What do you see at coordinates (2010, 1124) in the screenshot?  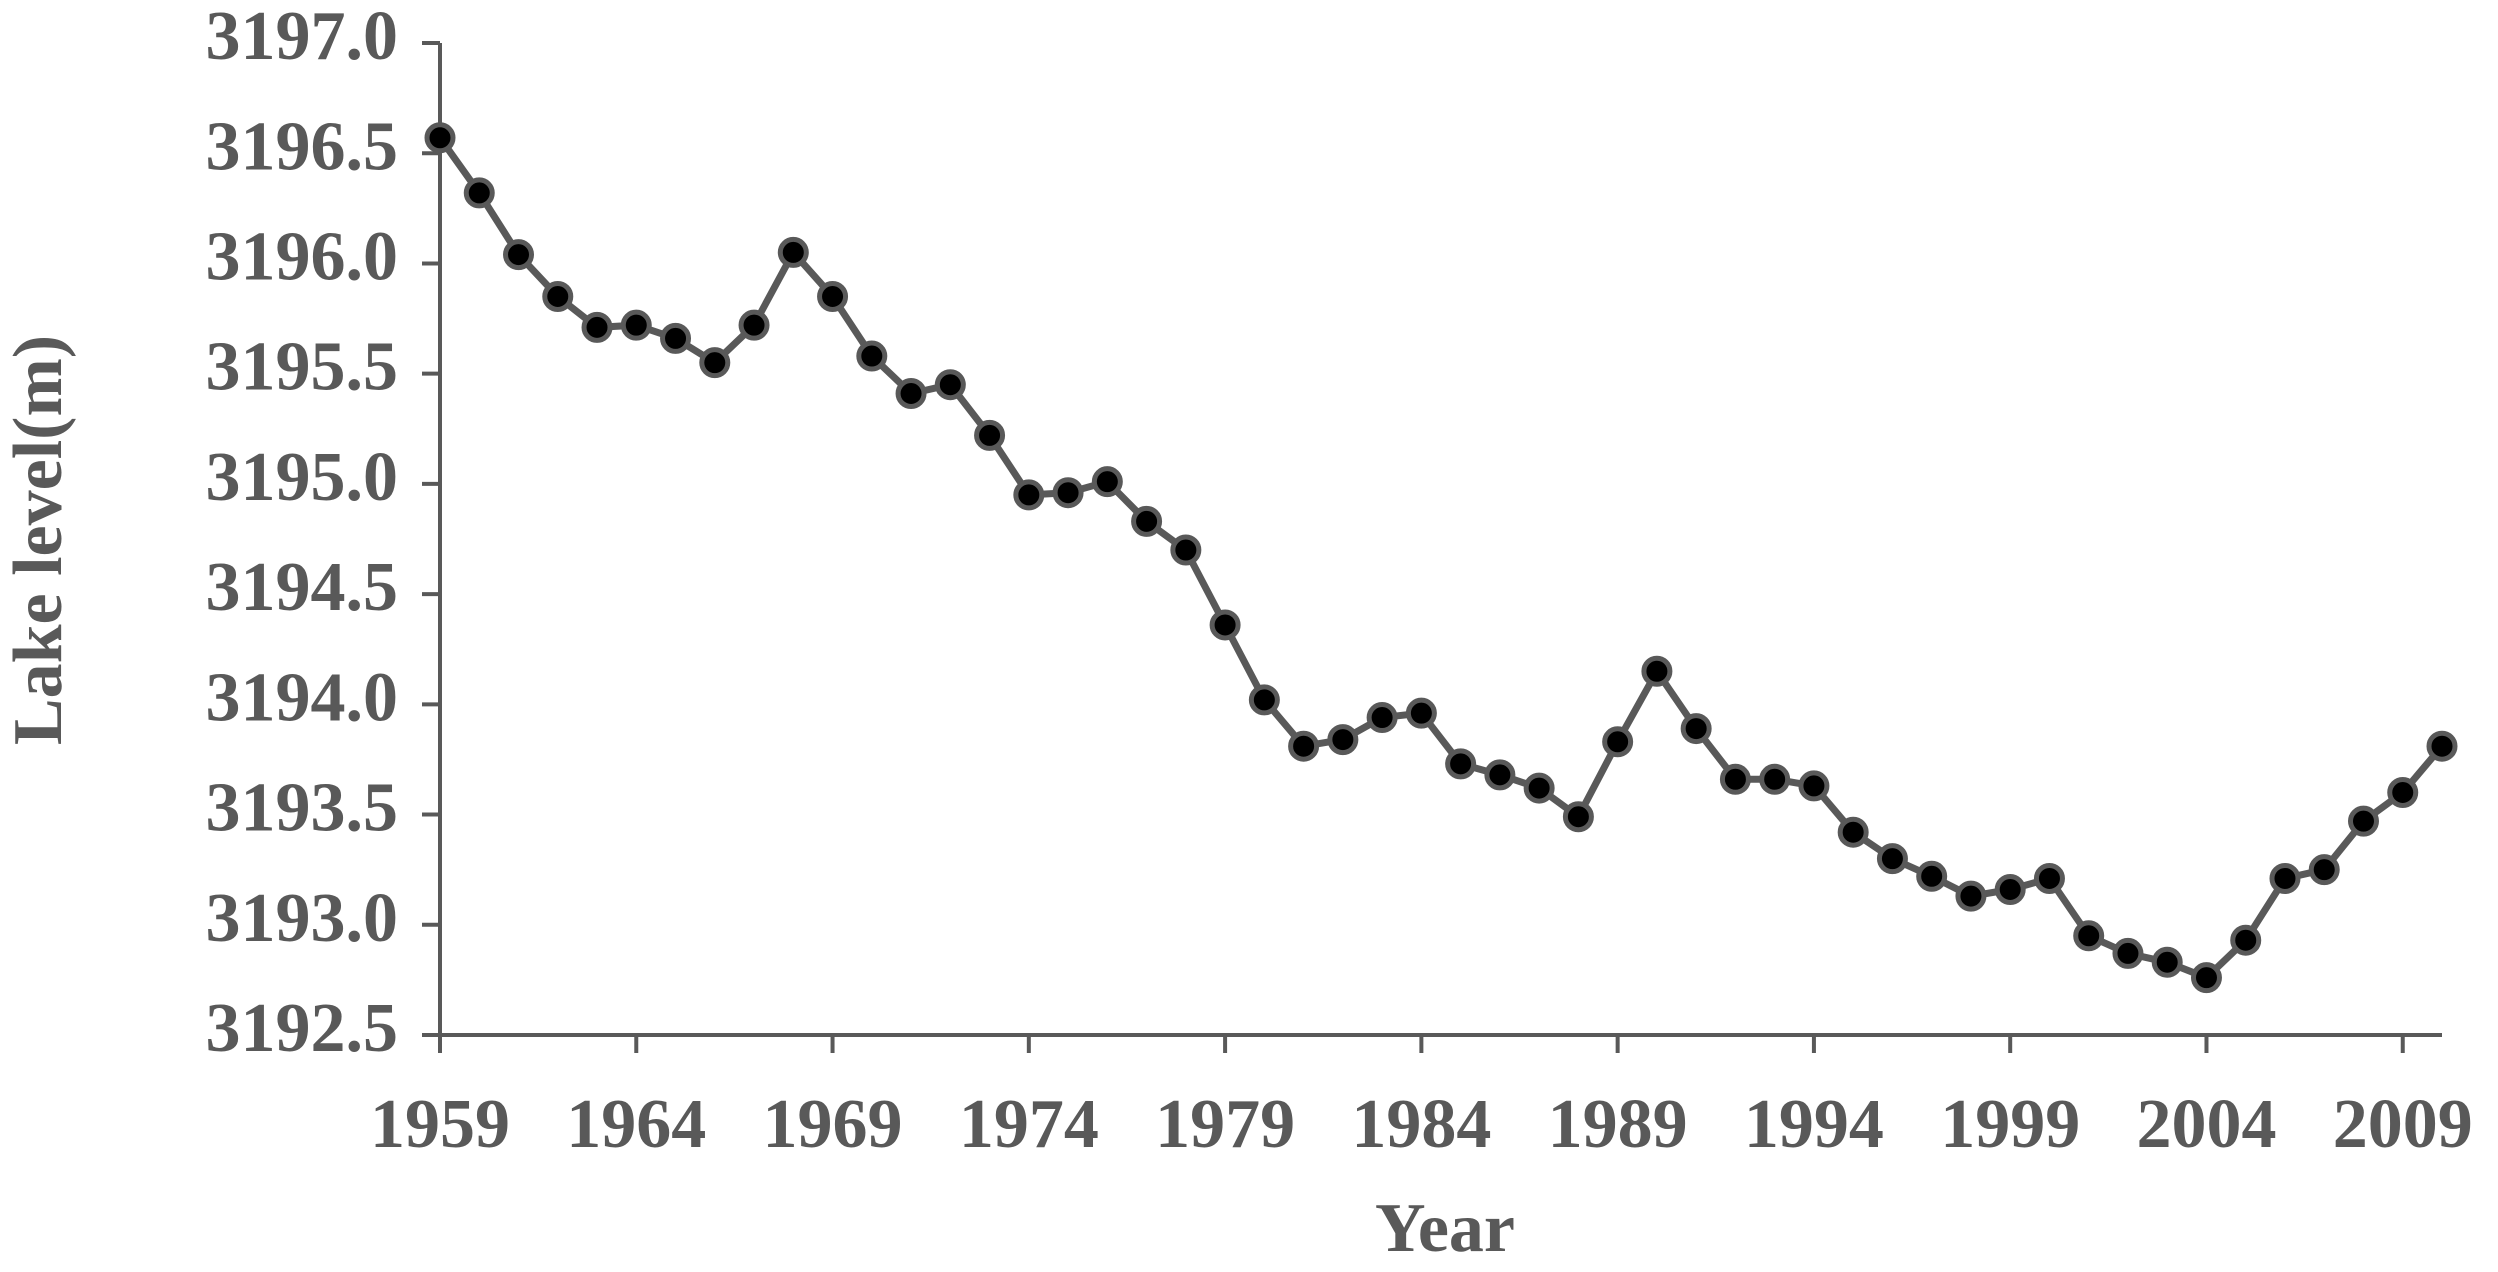 I see `x-tick-label: 1999` at bounding box center [2010, 1124].